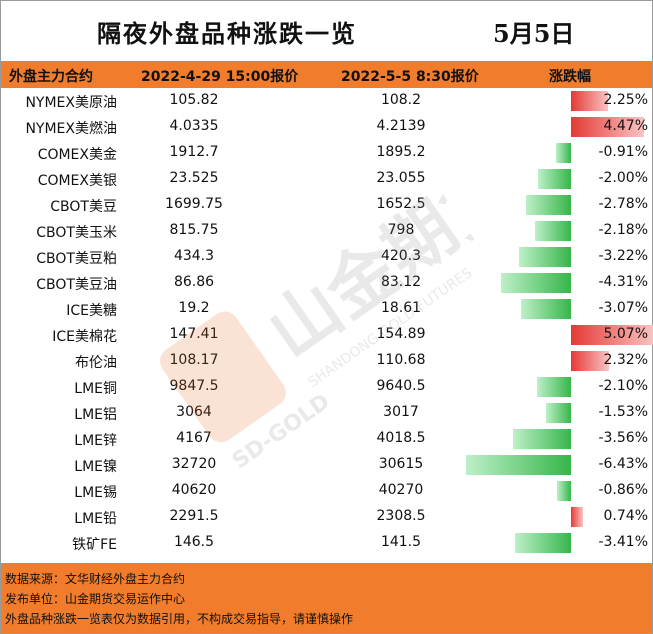  I want to click on change-pct: 2.25%, so click(625, 100).